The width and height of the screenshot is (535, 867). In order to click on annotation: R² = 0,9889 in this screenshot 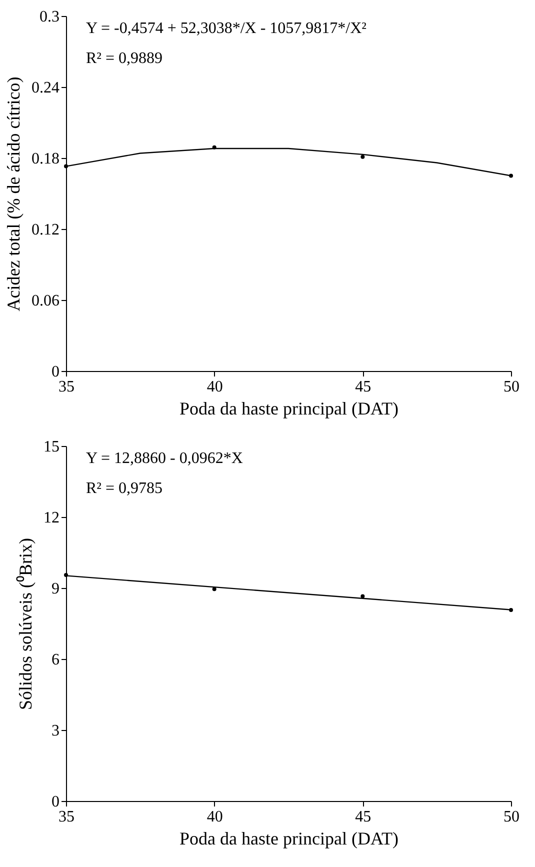, I will do `click(124, 58)`.